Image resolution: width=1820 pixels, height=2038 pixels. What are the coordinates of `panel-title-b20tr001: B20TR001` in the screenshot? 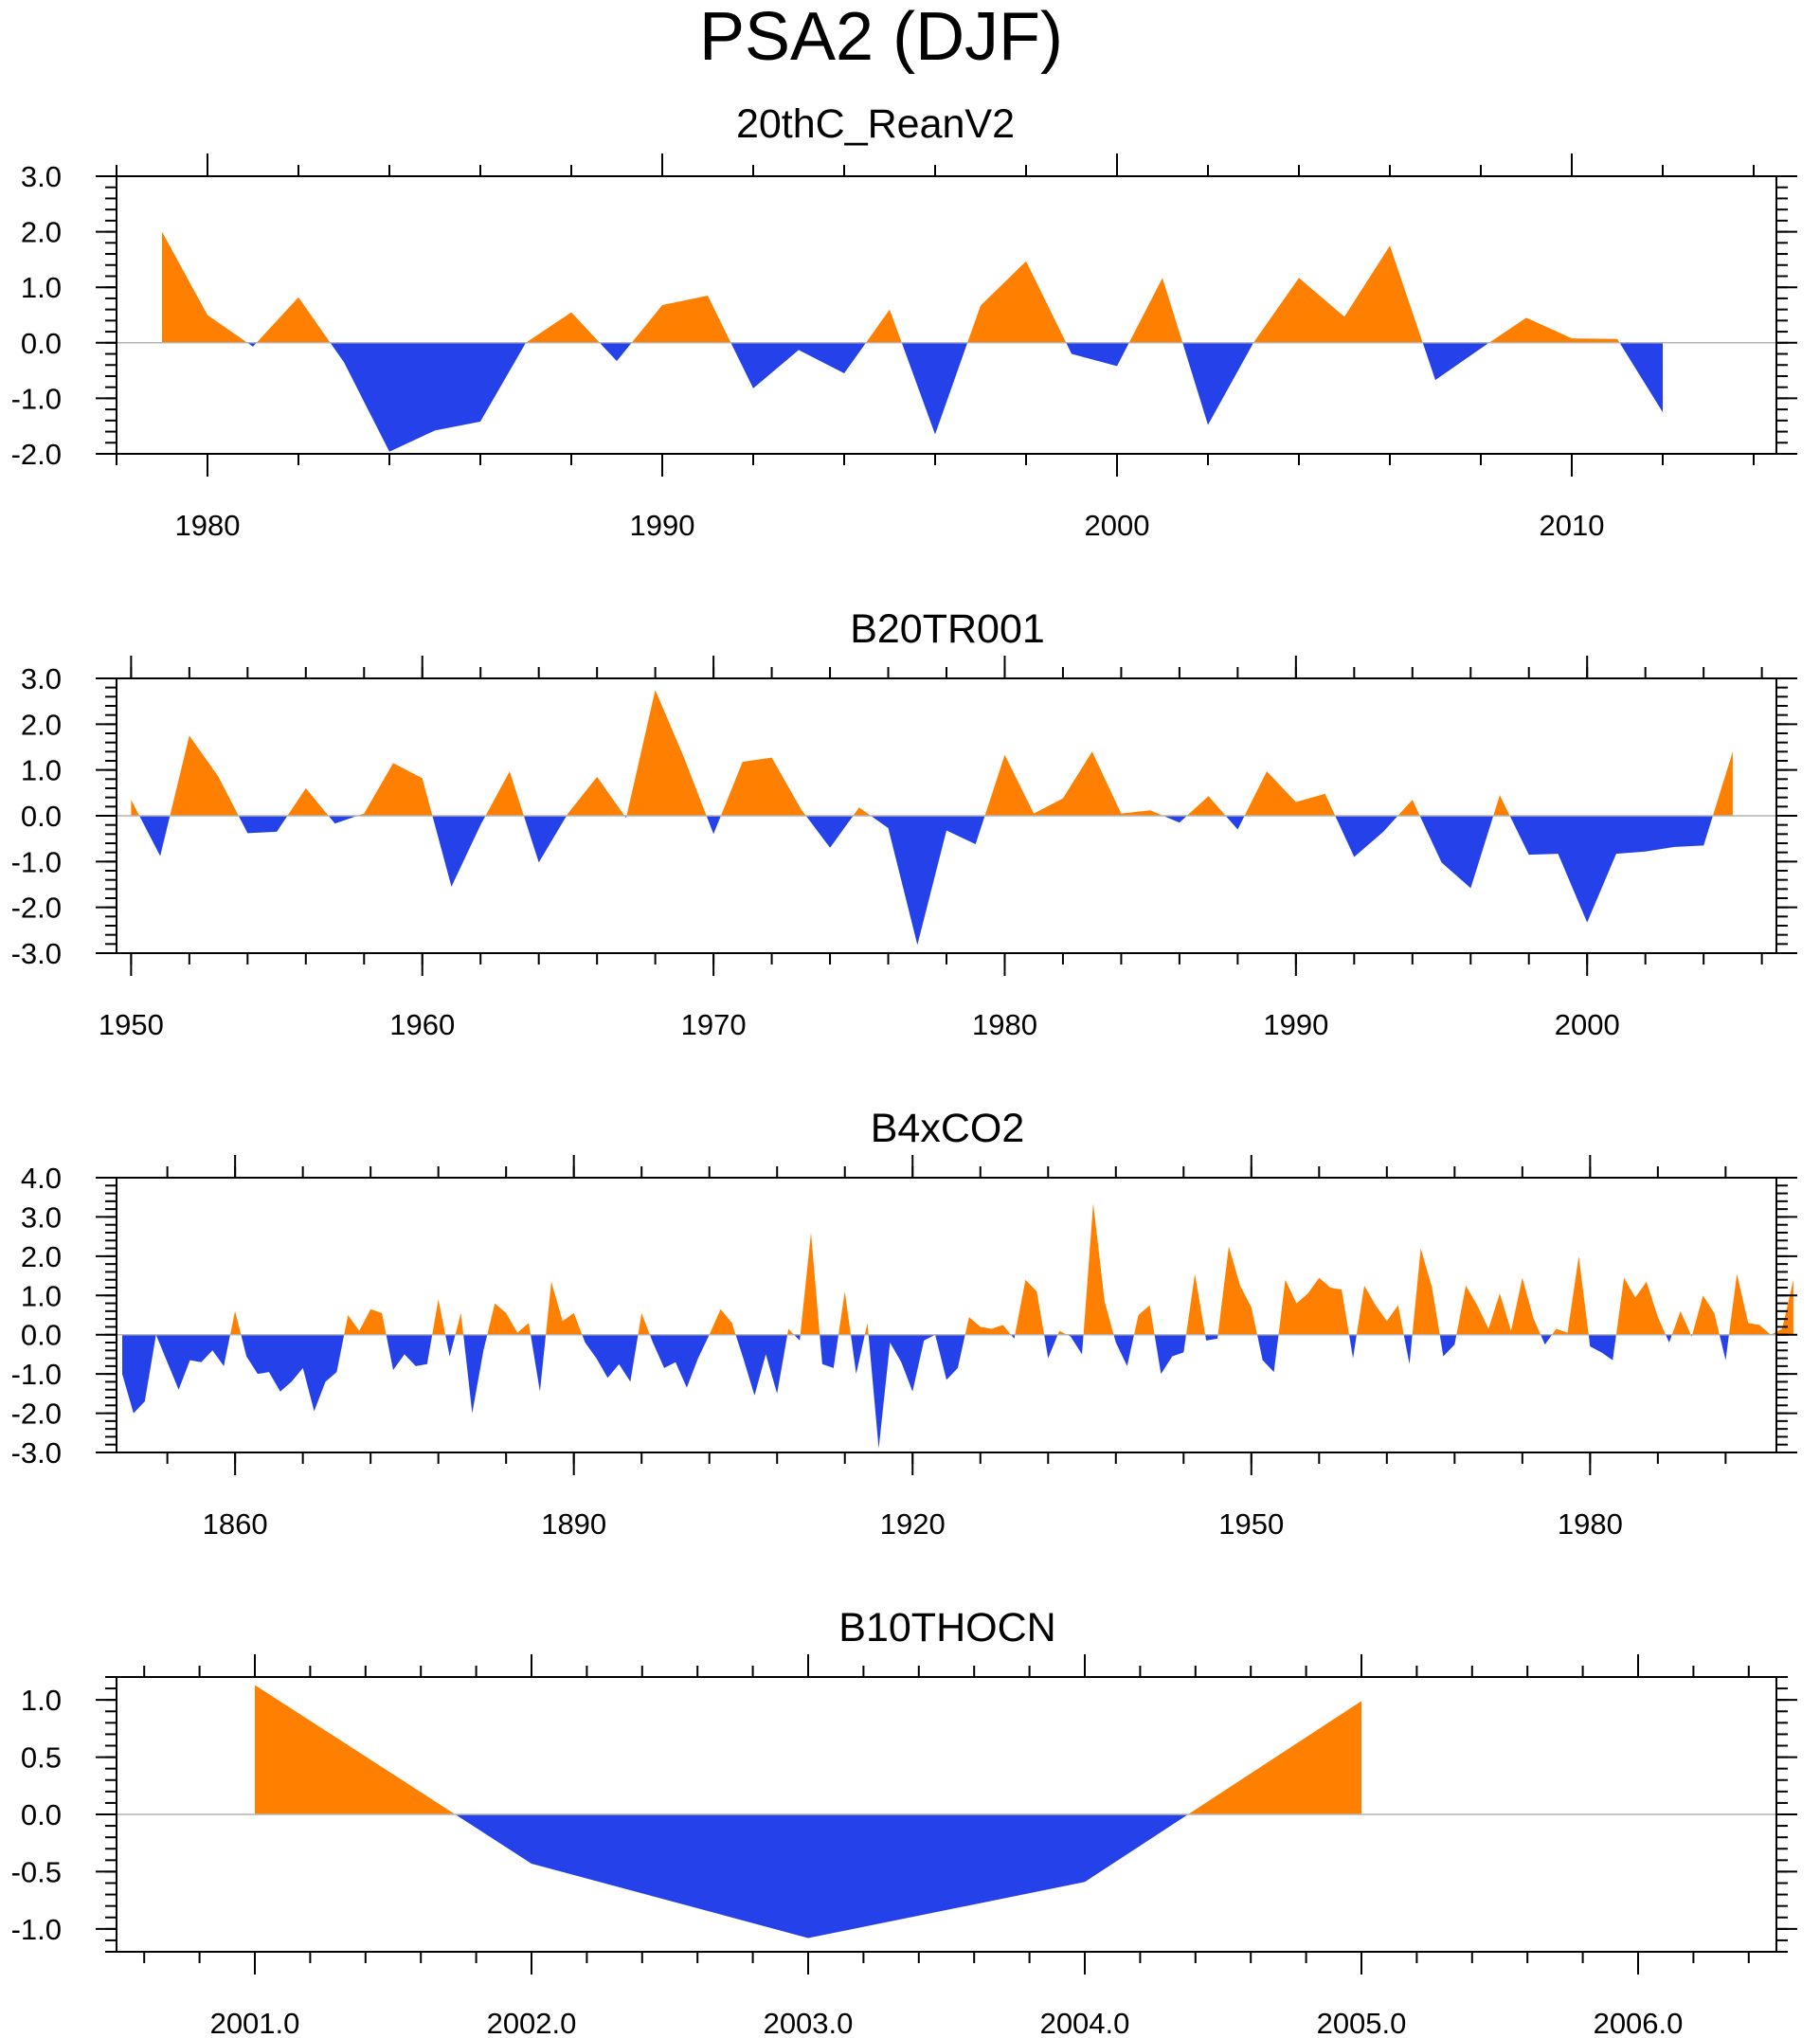 It's located at (948, 629).